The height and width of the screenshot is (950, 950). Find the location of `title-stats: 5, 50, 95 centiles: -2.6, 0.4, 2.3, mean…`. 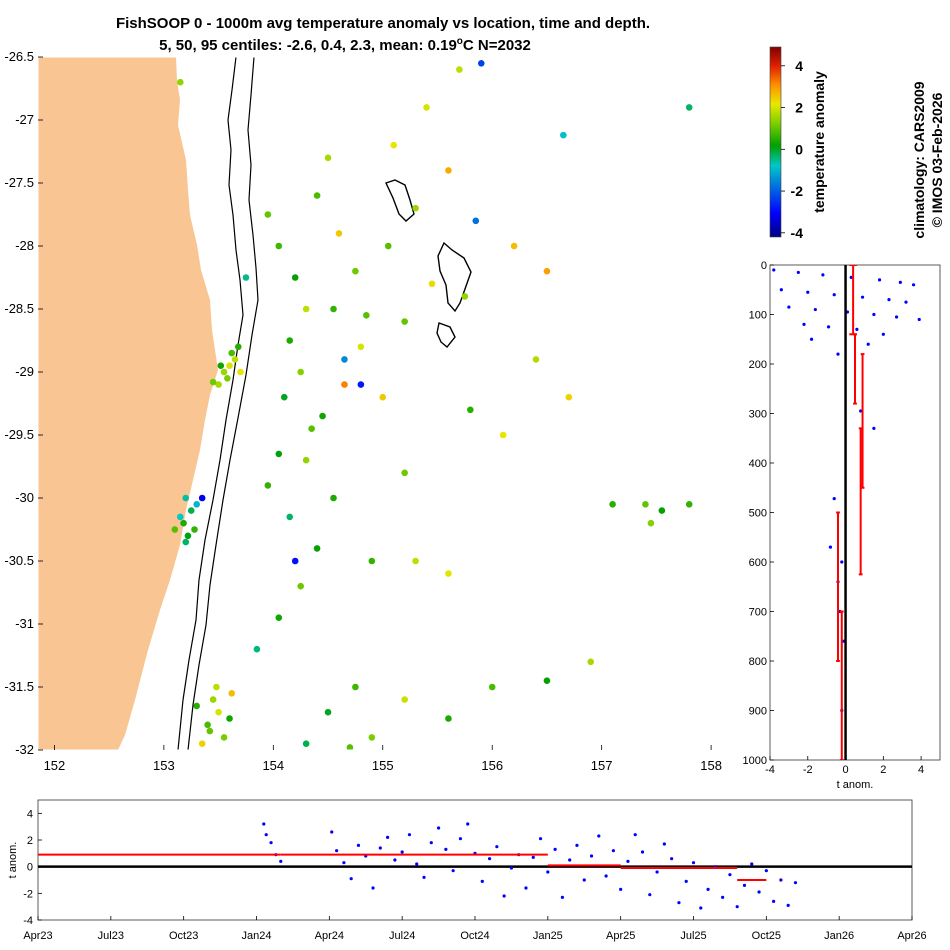

title-stats: 5, 50, 95 centiles: -2.6, 0.4, 2.3, mean… is located at coordinates (308, 45).